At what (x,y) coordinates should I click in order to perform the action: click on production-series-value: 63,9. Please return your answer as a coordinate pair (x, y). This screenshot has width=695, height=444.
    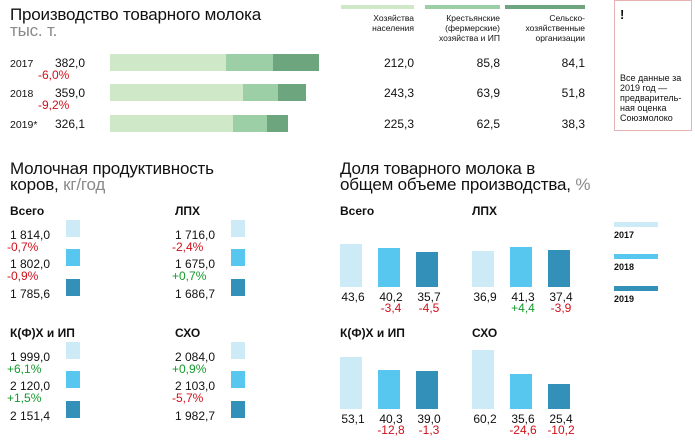
    Looking at the image, I should click on (488, 93).